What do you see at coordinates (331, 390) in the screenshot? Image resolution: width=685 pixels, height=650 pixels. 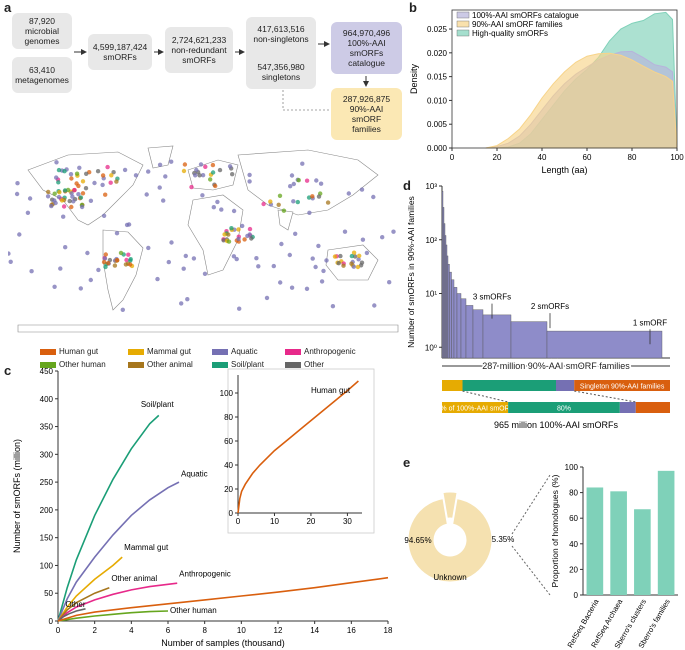 I see `inset-series-label: Human gut` at bounding box center [331, 390].